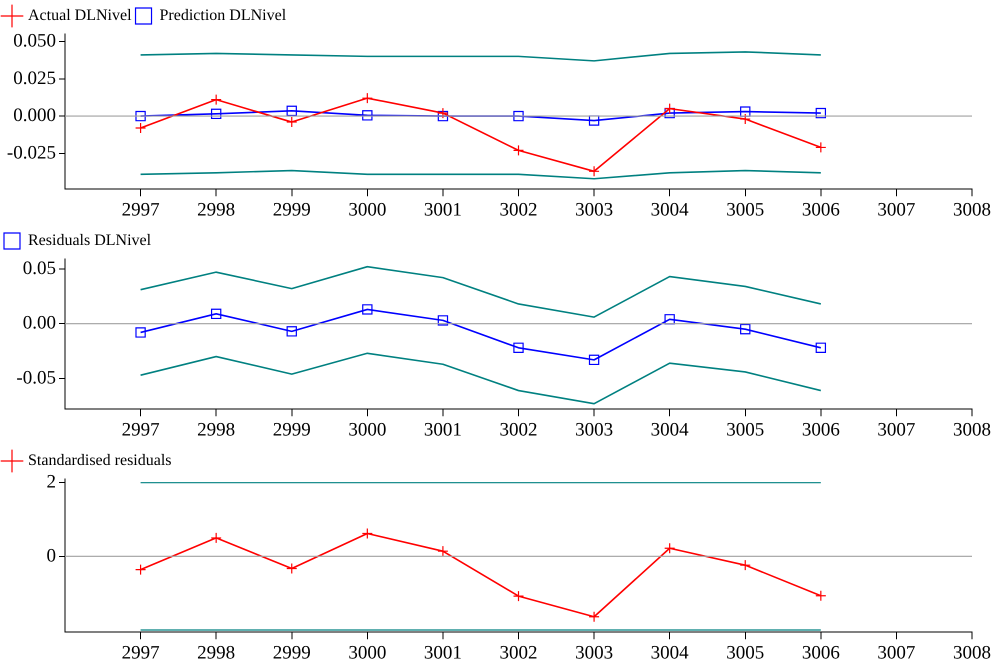 The width and height of the screenshot is (1000, 668). Describe the element at coordinates (34, 41) in the screenshot. I see `y-tick-label: 0.050` at that location.